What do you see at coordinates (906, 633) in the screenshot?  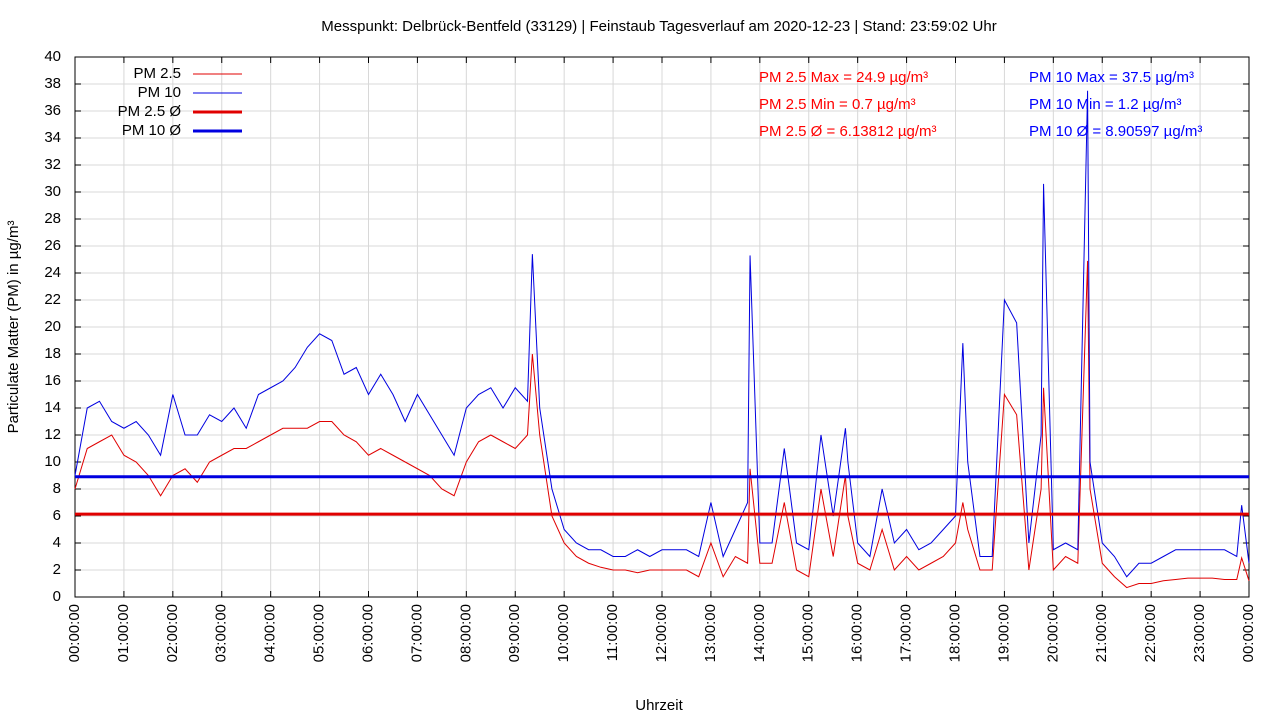 I see `x-tick-label: 17:00:00` at bounding box center [906, 633].